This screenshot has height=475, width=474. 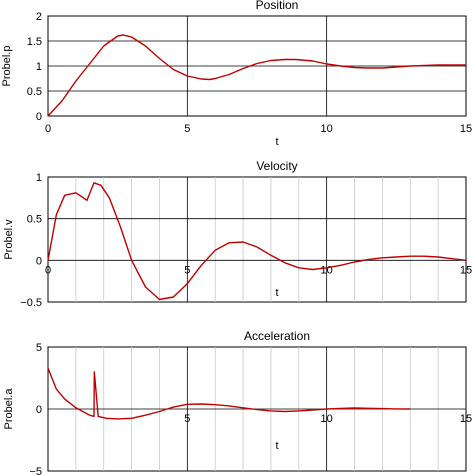 What do you see at coordinates (277, 336) in the screenshot?
I see `chart-title: Acceleration` at bounding box center [277, 336].